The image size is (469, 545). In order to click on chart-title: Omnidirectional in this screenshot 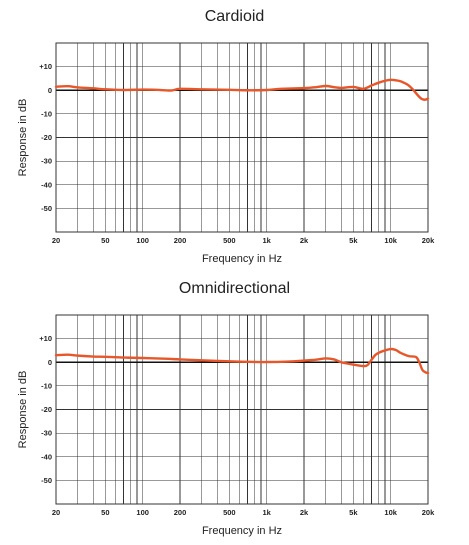, I will do `click(234, 288)`.